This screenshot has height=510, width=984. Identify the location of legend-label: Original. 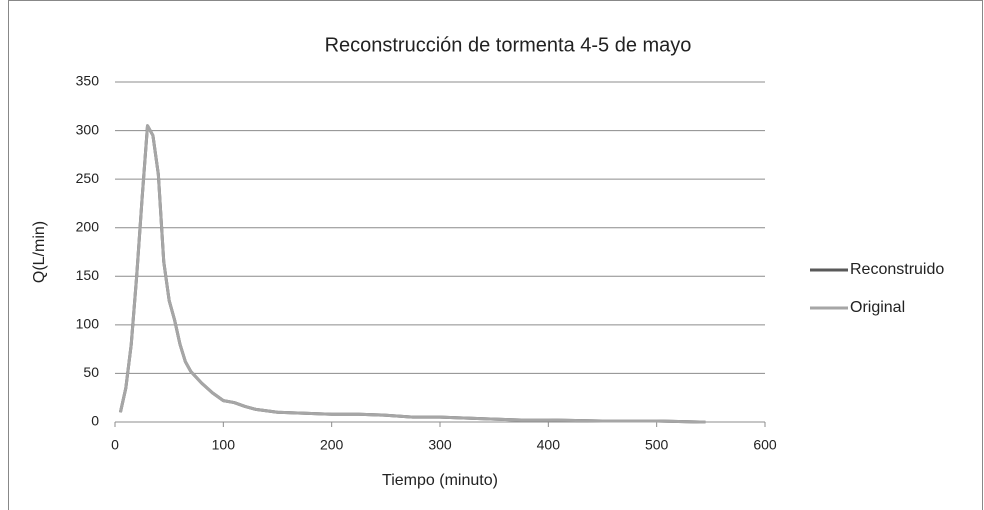
(877, 307).